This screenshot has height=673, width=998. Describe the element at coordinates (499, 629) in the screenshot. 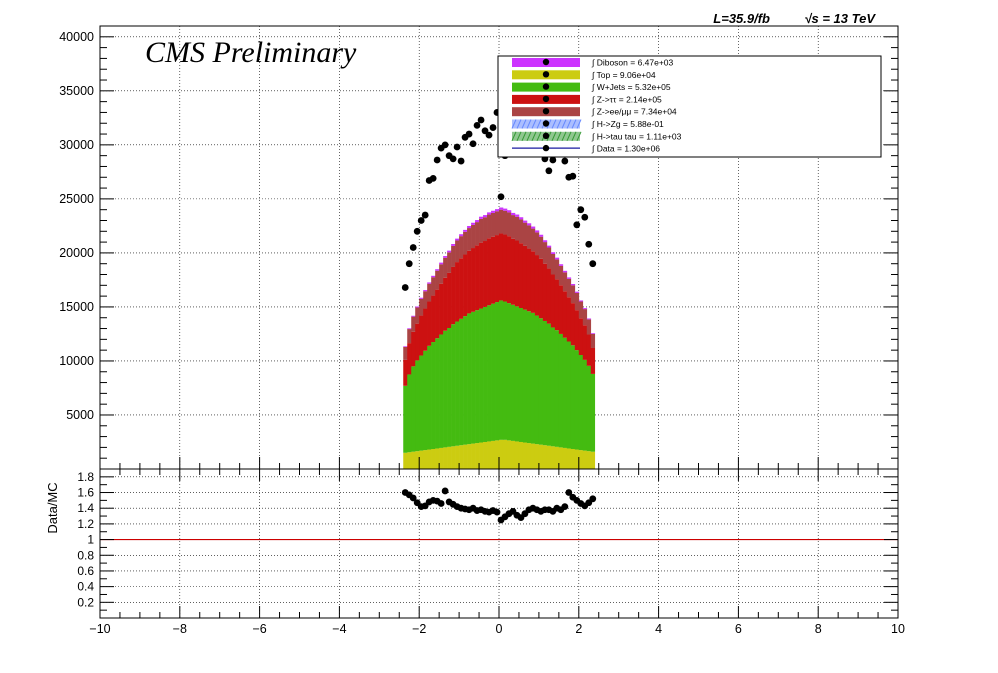

I see `x-tick-label: 0` at that location.